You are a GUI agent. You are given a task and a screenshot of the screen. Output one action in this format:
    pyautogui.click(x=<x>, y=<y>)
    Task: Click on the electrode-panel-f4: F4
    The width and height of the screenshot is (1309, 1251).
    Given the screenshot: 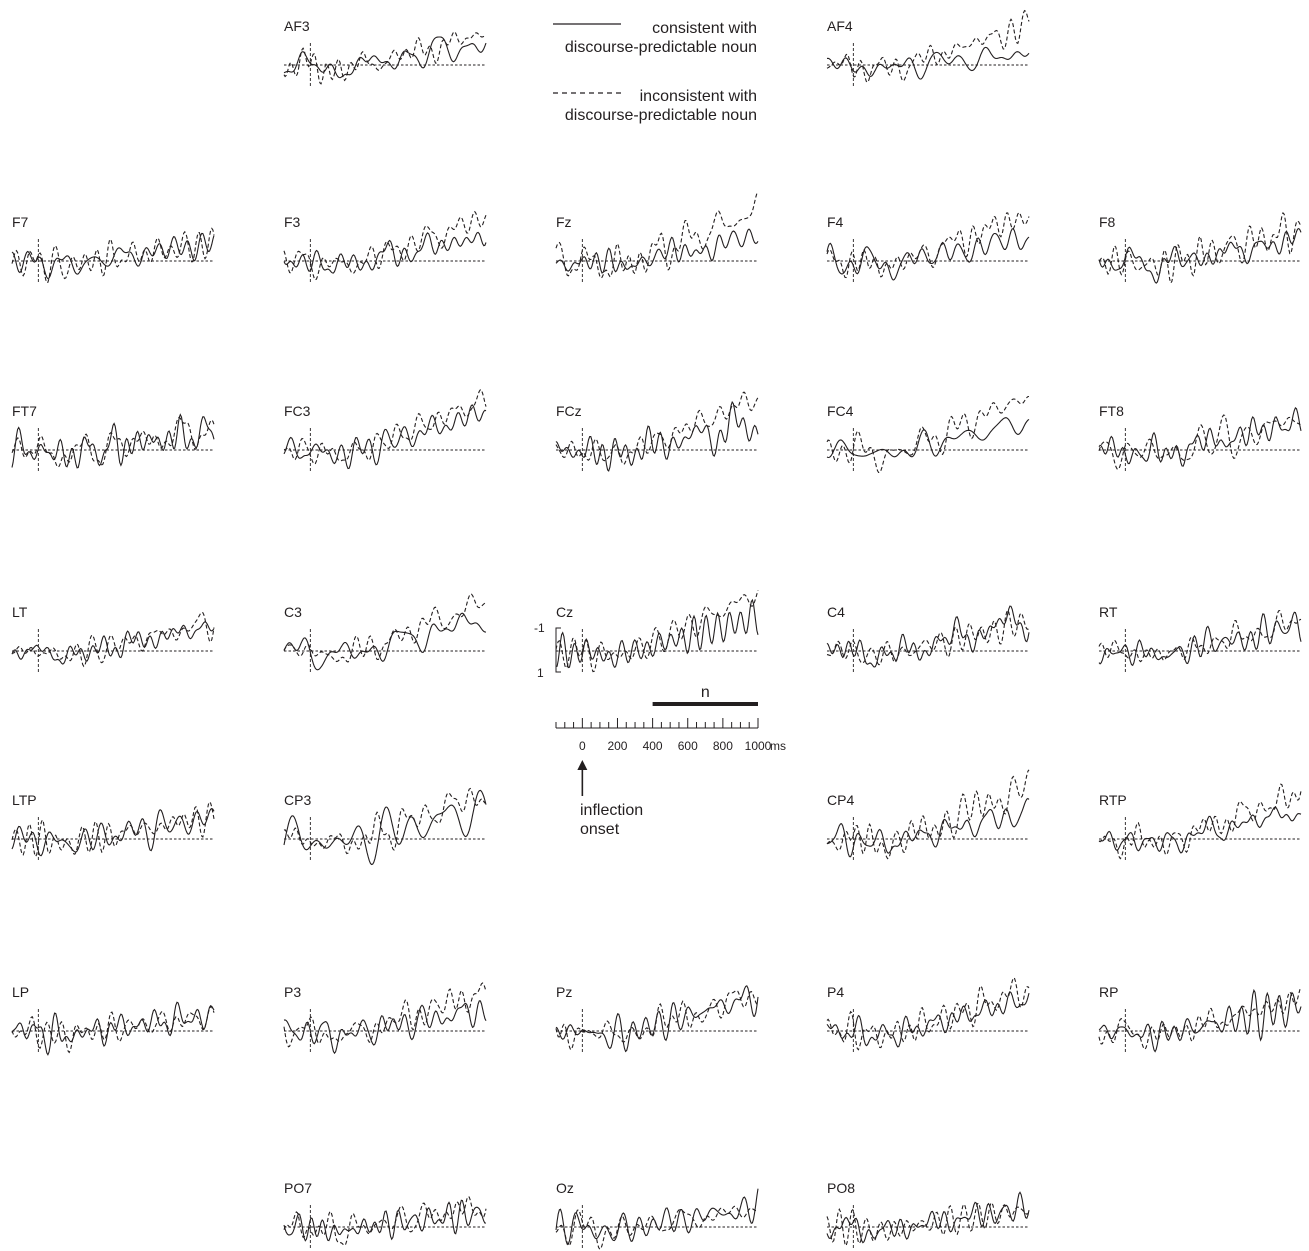 What is the action you would take?
    pyautogui.click(x=928, y=247)
    